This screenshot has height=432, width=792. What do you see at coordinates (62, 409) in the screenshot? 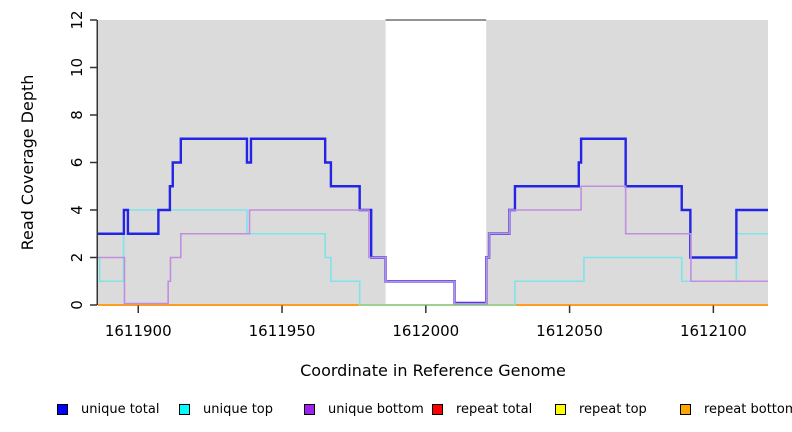
I see `unique-total-swatch-icon` at bounding box center [62, 409].